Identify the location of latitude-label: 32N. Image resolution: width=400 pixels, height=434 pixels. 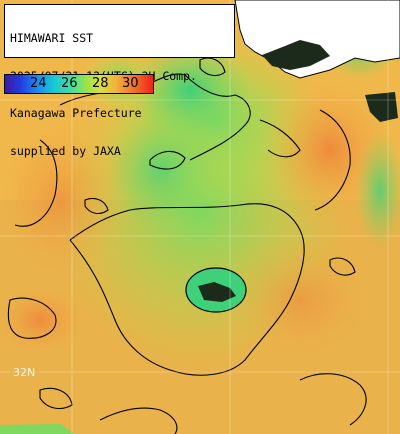
(24, 372).